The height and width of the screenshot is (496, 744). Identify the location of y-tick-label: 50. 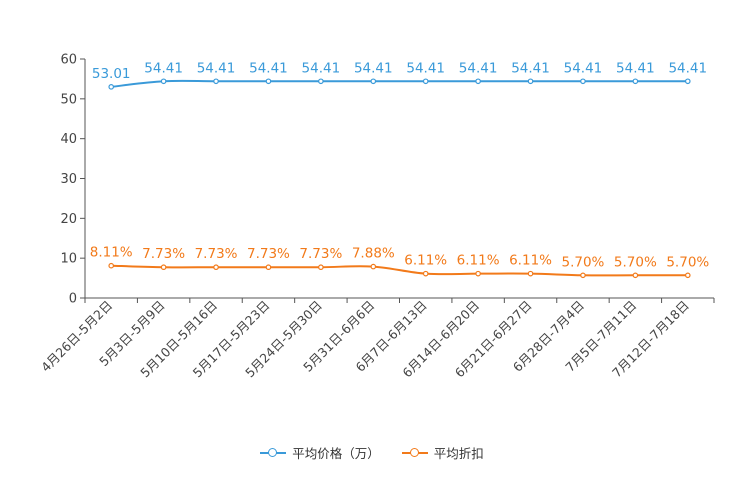
(68, 99).